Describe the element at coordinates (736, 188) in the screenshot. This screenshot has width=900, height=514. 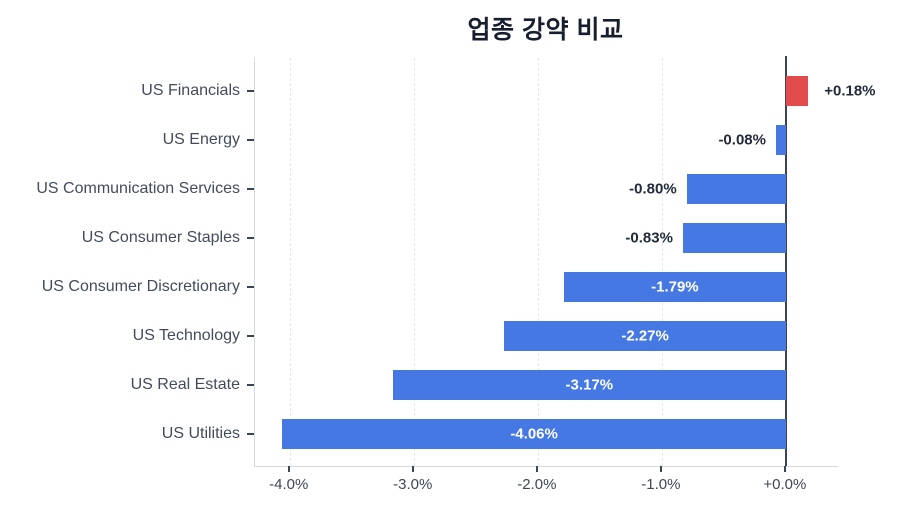
I see `bar-us-communication-services` at that location.